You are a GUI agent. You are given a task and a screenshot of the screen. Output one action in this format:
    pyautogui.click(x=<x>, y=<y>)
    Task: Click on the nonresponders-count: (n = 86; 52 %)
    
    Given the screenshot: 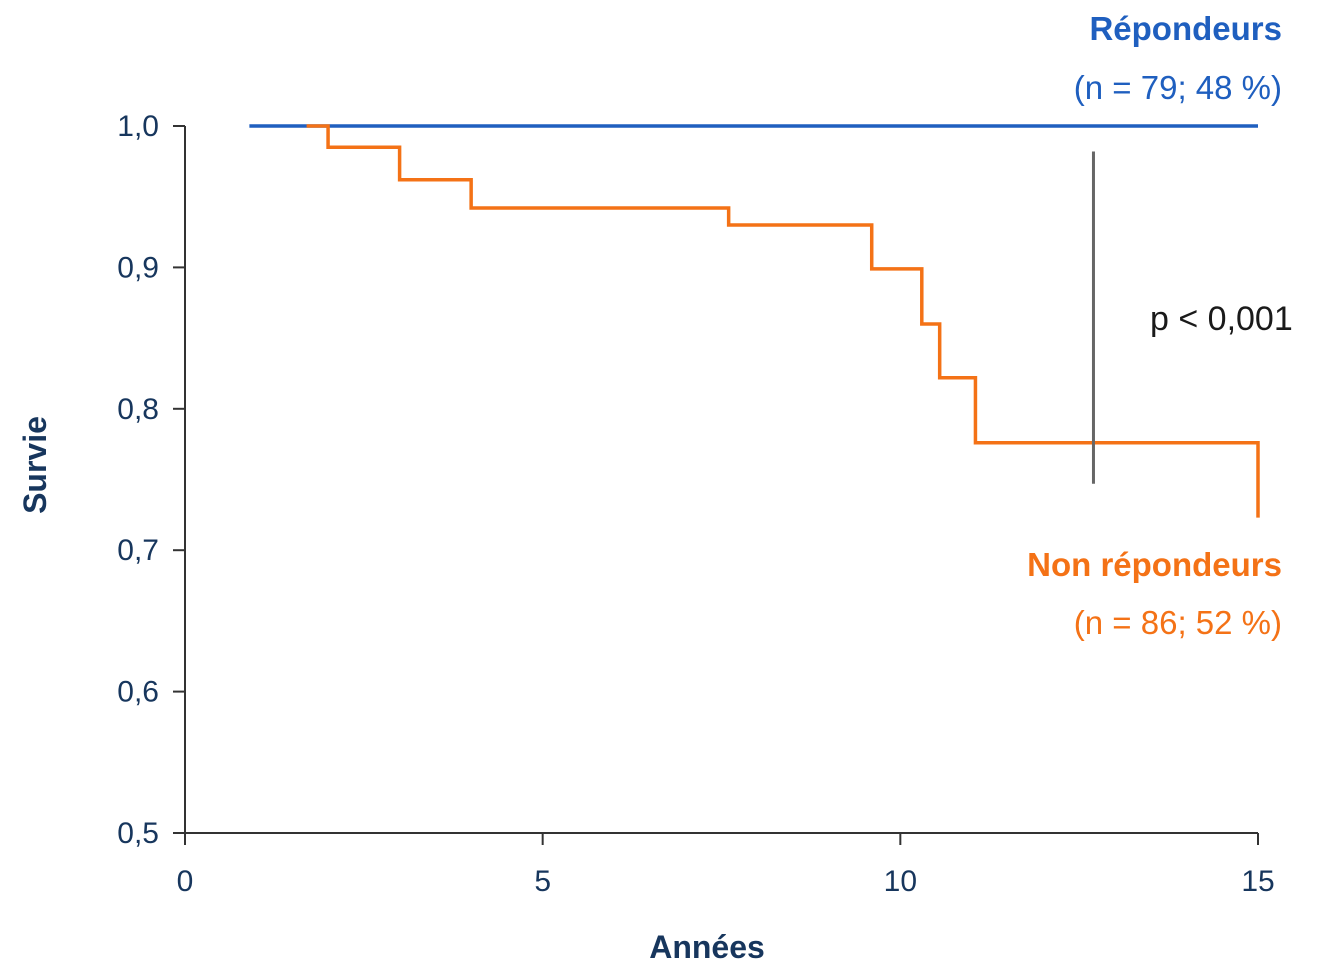 What is the action you would take?
    pyautogui.click(x=1178, y=622)
    